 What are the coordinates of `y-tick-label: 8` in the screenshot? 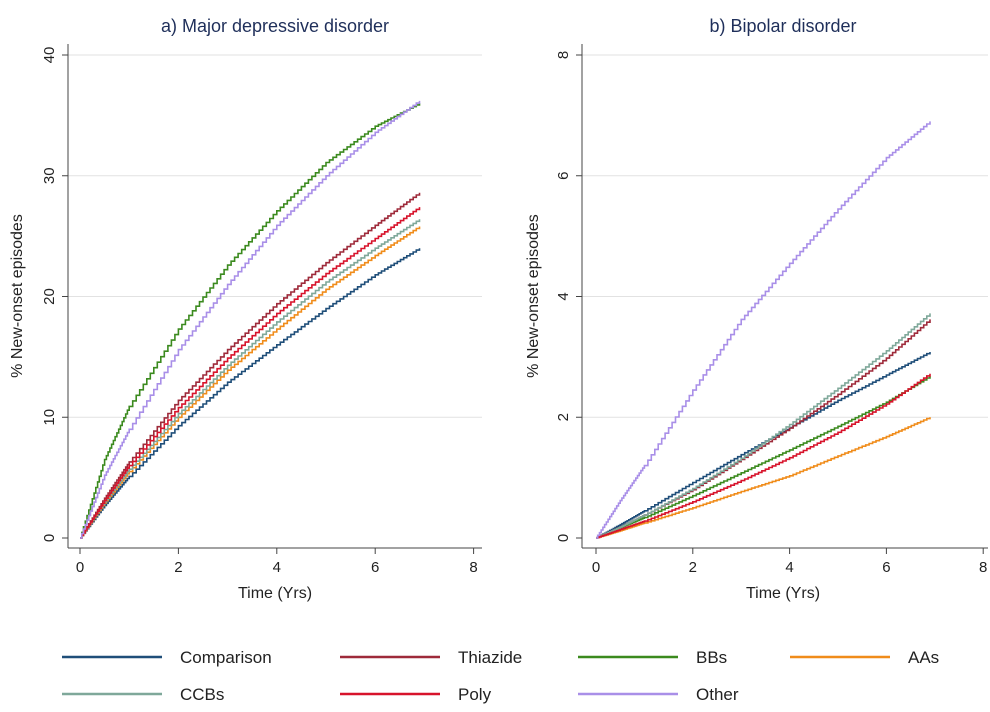 It's located at (563, 55).